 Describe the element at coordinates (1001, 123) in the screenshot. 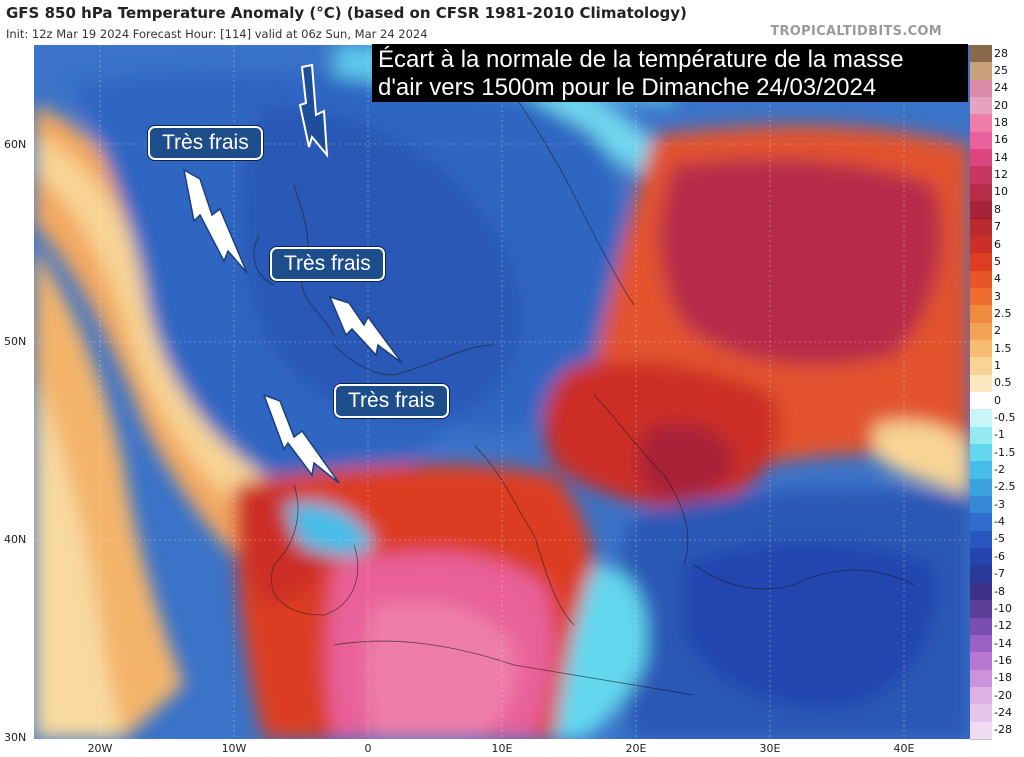

I see `scale-value: 18` at that location.